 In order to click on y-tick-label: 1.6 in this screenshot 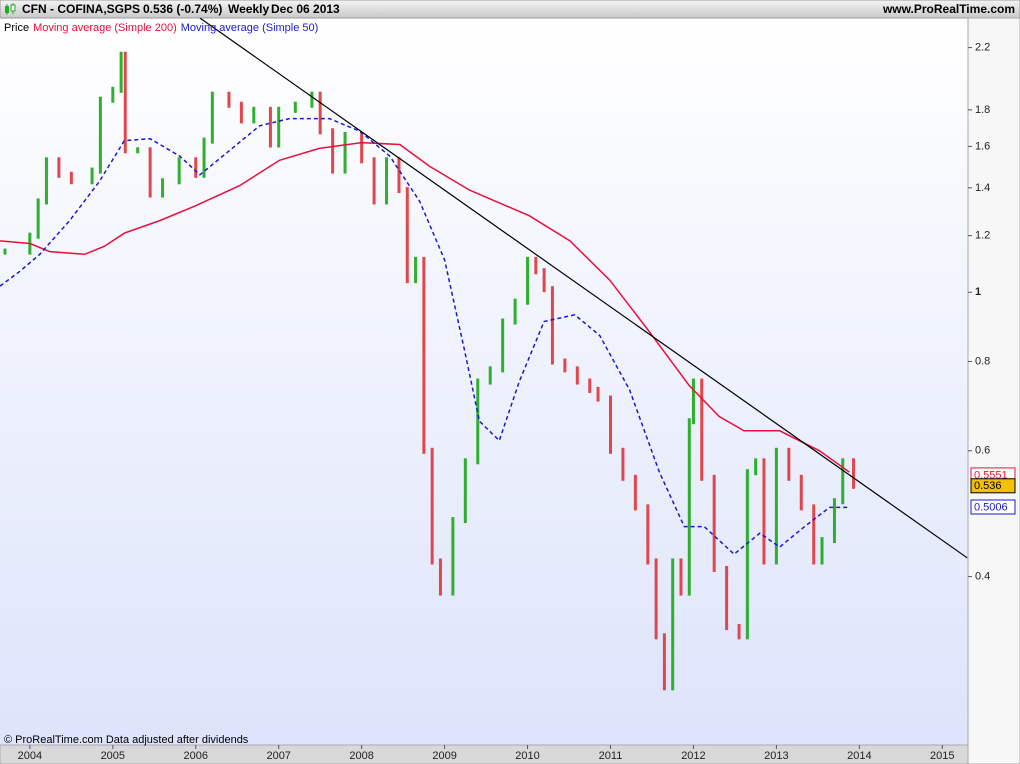, I will do `click(982, 146)`.